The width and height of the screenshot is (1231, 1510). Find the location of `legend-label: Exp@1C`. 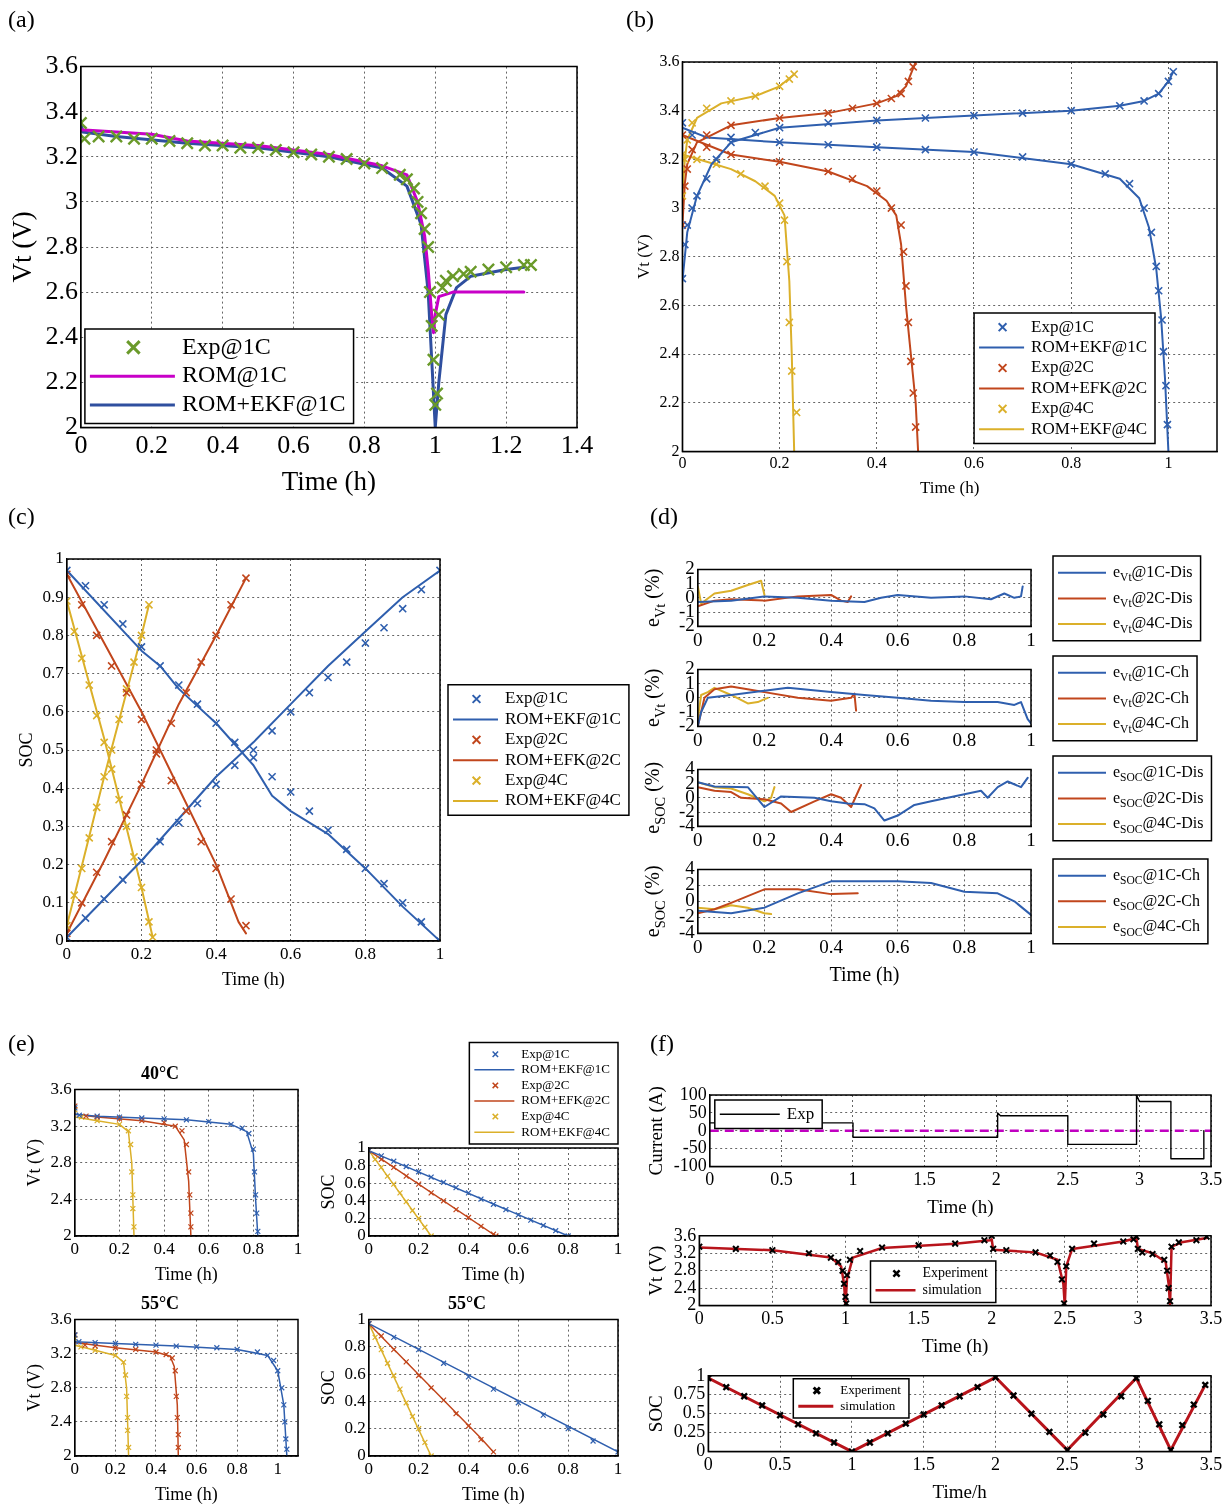

legend-label: Exp@1C is located at coordinates (536, 698).